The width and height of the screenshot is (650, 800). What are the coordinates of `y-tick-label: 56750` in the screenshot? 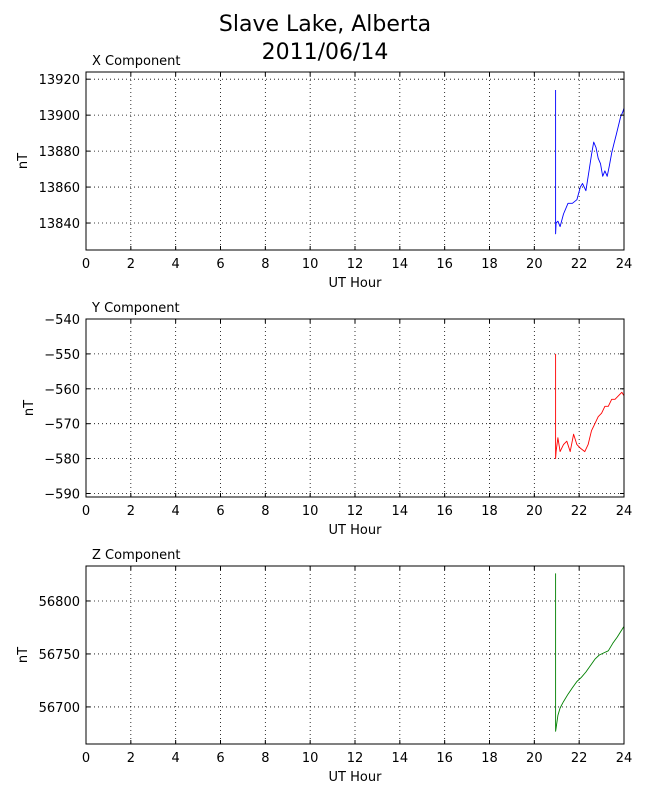 It's located at (59, 655).